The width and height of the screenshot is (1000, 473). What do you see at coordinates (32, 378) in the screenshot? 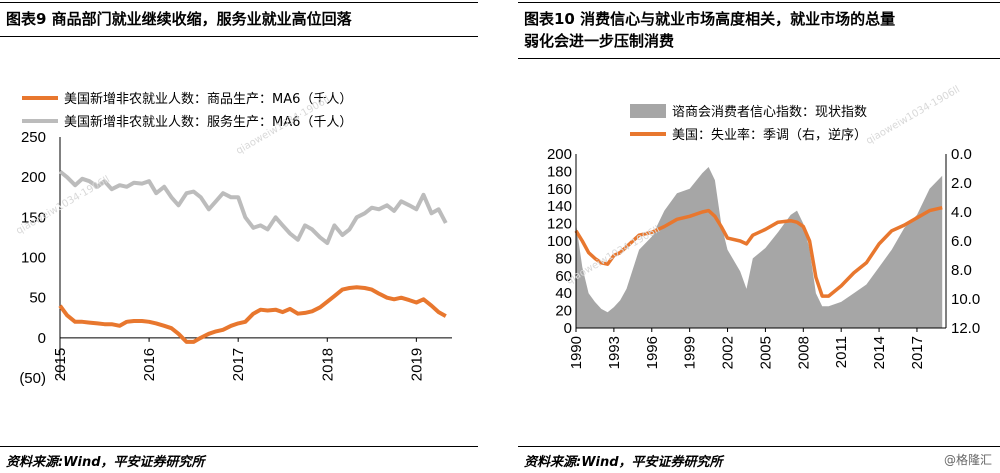
I see `y-tick-label: (50)` at bounding box center [32, 378].